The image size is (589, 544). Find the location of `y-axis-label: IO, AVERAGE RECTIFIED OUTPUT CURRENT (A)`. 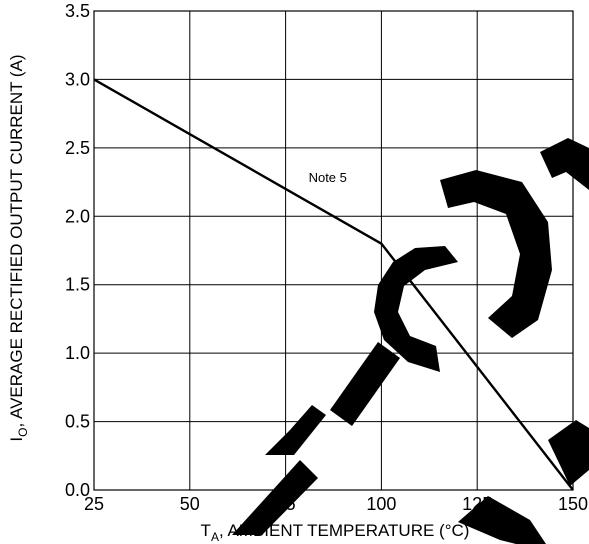

y-axis-label: IO, AVERAGE RECTIFIED OUTPUT CURRENT (A) is located at coordinates (18, 247).